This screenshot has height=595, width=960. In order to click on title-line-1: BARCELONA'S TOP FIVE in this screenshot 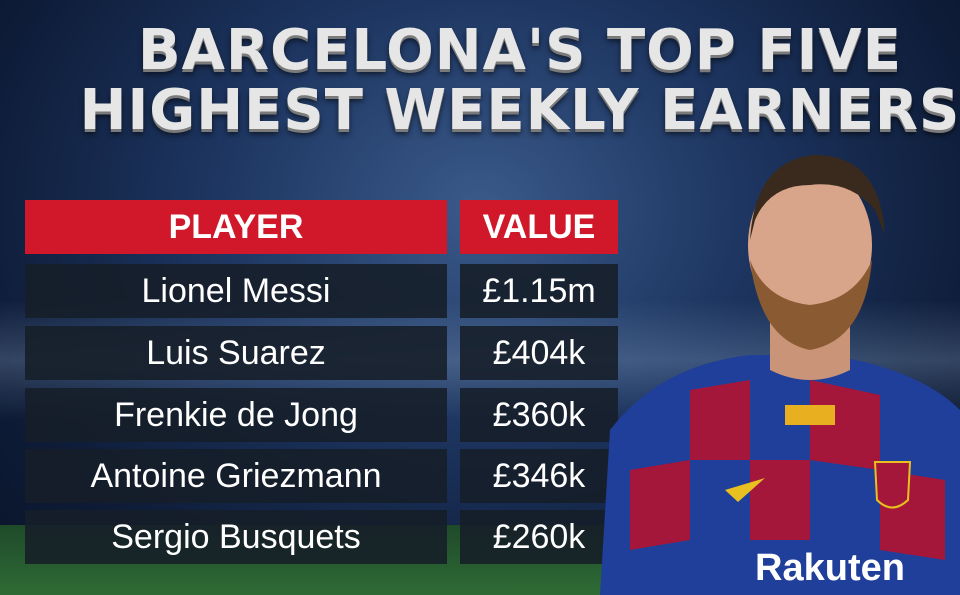, I will do `click(520, 50)`.